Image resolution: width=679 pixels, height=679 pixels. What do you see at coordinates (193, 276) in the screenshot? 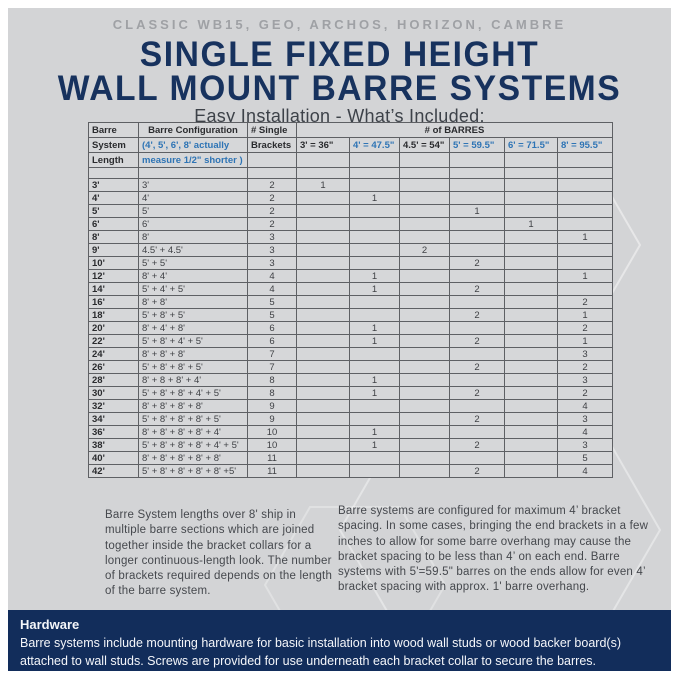
I see `cell-config: 8' + 4'` at bounding box center [193, 276].